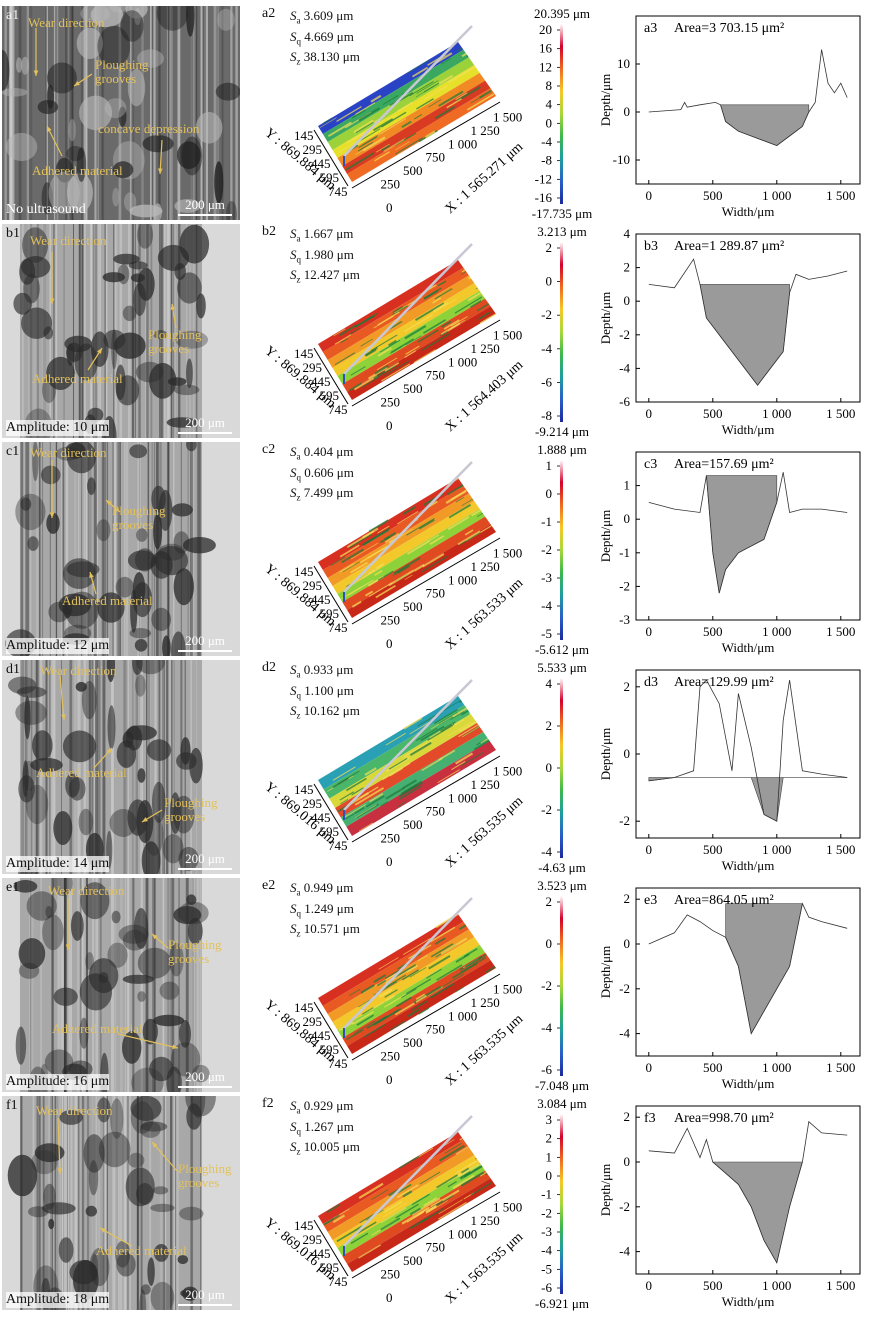 The image size is (869, 1318). What do you see at coordinates (338, 191) in the screenshot?
I see `y-tick-label: 745` at bounding box center [338, 191].